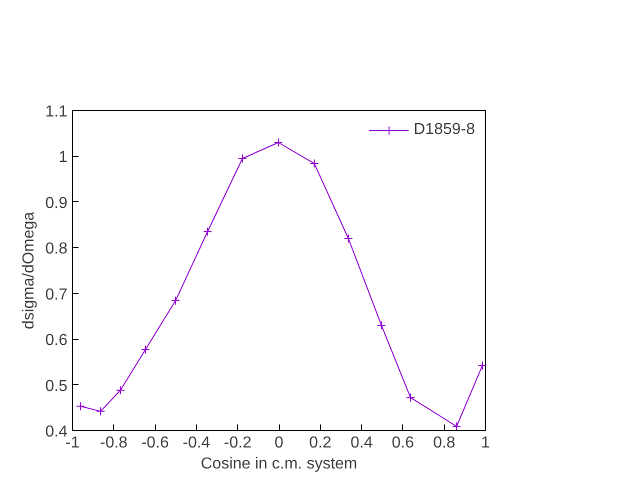  Describe the element at coordinates (444, 443) in the screenshot. I see `x-tick-label: 0.8` at that location.